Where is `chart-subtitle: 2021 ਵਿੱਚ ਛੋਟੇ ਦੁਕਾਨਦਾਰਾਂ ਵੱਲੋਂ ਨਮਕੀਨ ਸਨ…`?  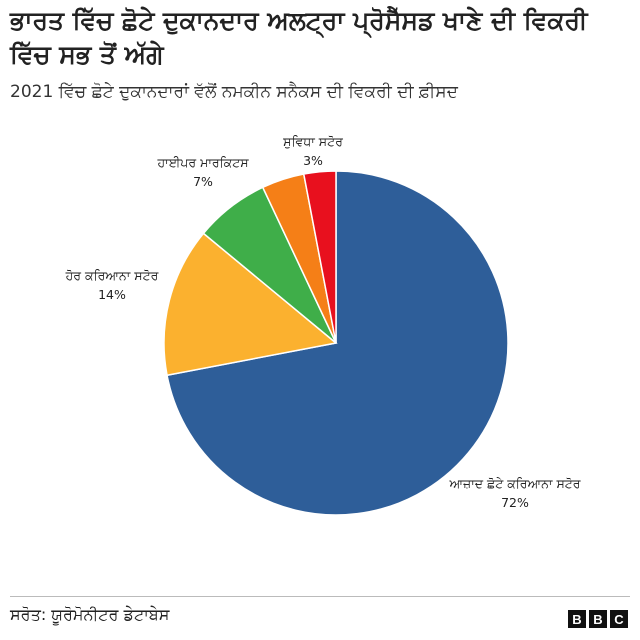
chart-subtitle: 2021 ਵਿੱਚ ਛੋਟੇ ਦੁਕਾਨਦਾਰਾਂ ਵੱਲੋਂ ਨਮਕੀਨ ਸਨ… is located at coordinates (234, 92).